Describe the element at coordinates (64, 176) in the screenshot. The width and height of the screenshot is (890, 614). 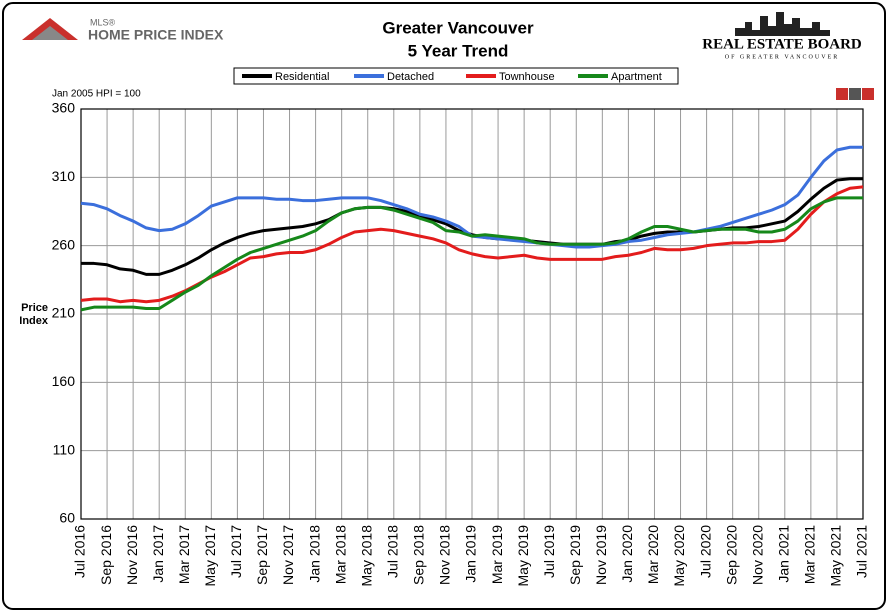
I see `y-tick-label: 310` at that location.